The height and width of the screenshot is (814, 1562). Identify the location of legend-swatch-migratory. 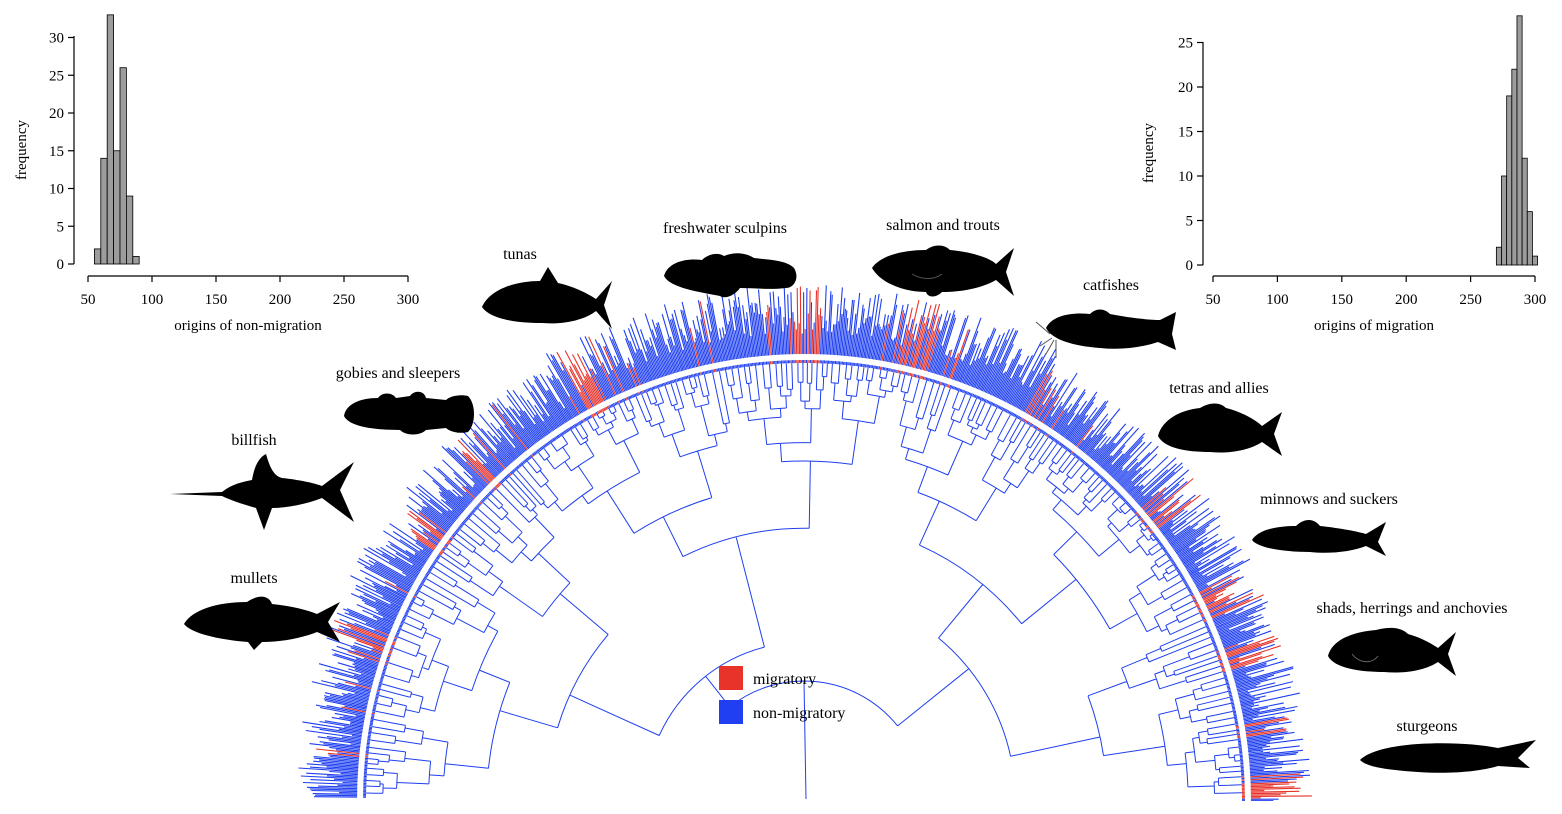
(731, 678).